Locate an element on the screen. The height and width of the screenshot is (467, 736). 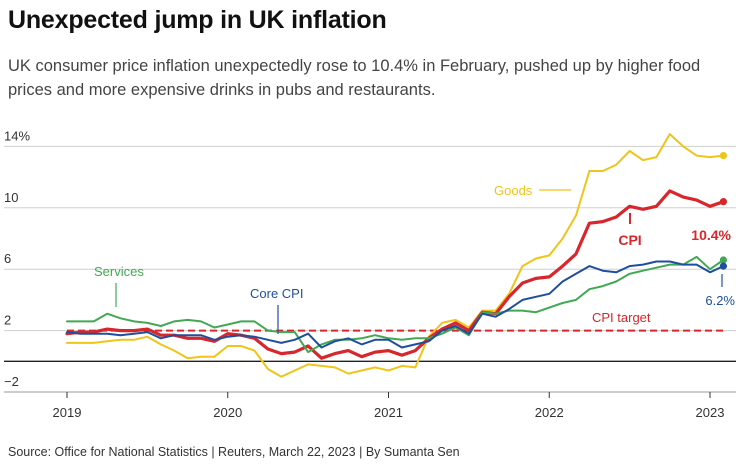
goods-label: Goods is located at coordinates (513, 190).